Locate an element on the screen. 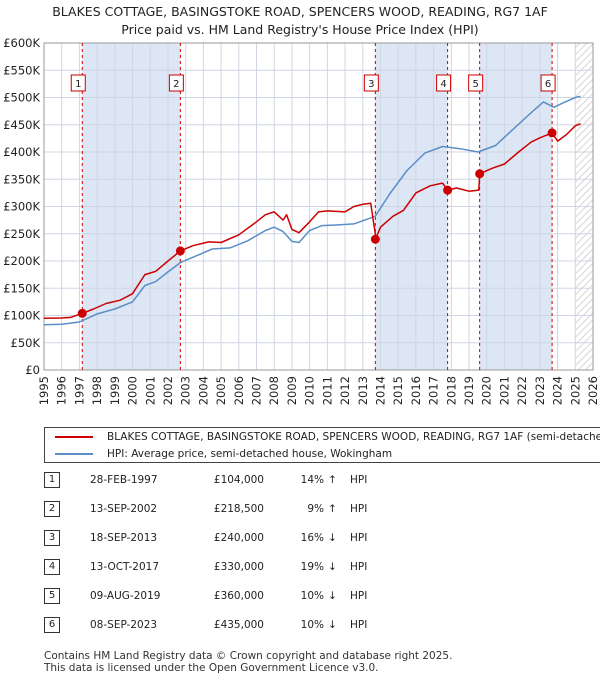  sale-marker-number: 2 is located at coordinates (176, 84).